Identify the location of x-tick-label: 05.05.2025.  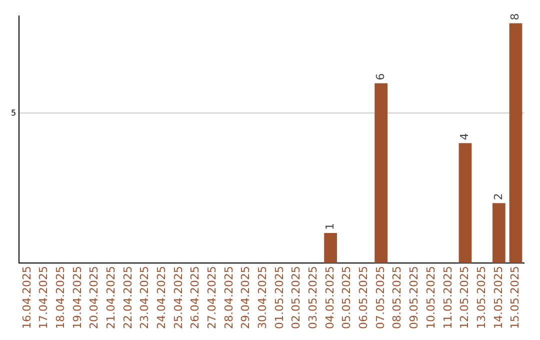
(347, 298).